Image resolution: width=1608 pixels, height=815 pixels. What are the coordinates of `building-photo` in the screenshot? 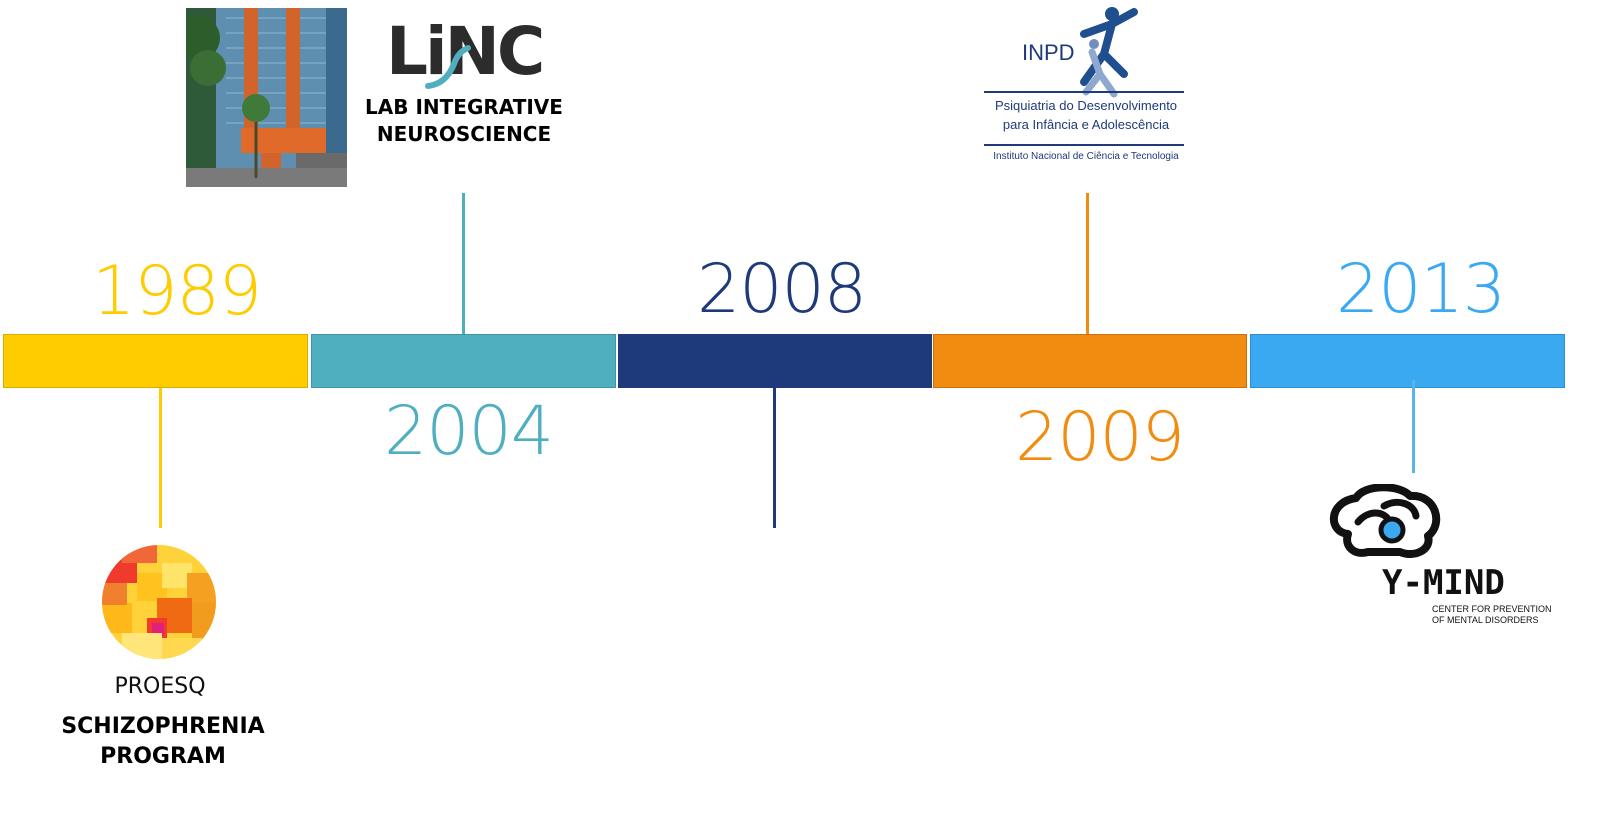 It's located at (266, 97).